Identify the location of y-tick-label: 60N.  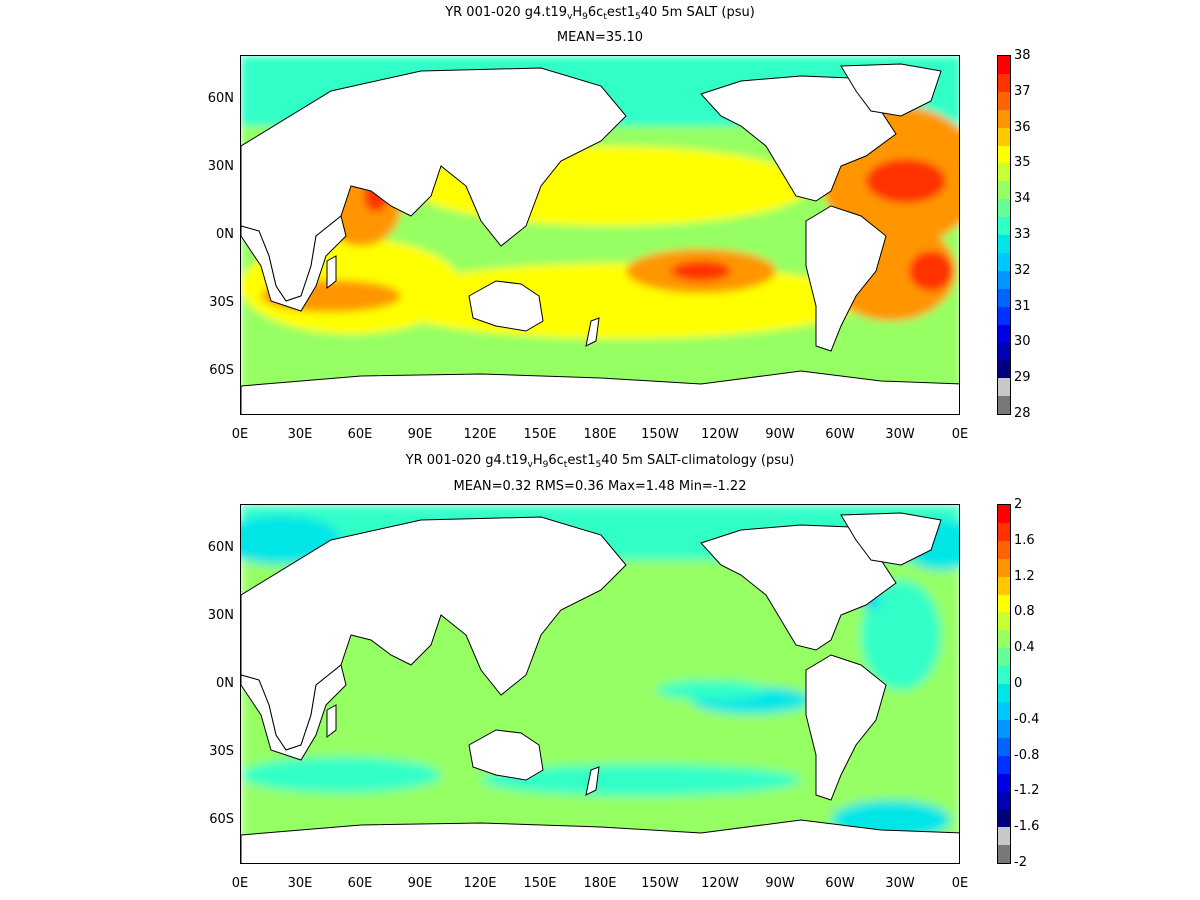
(220, 99).